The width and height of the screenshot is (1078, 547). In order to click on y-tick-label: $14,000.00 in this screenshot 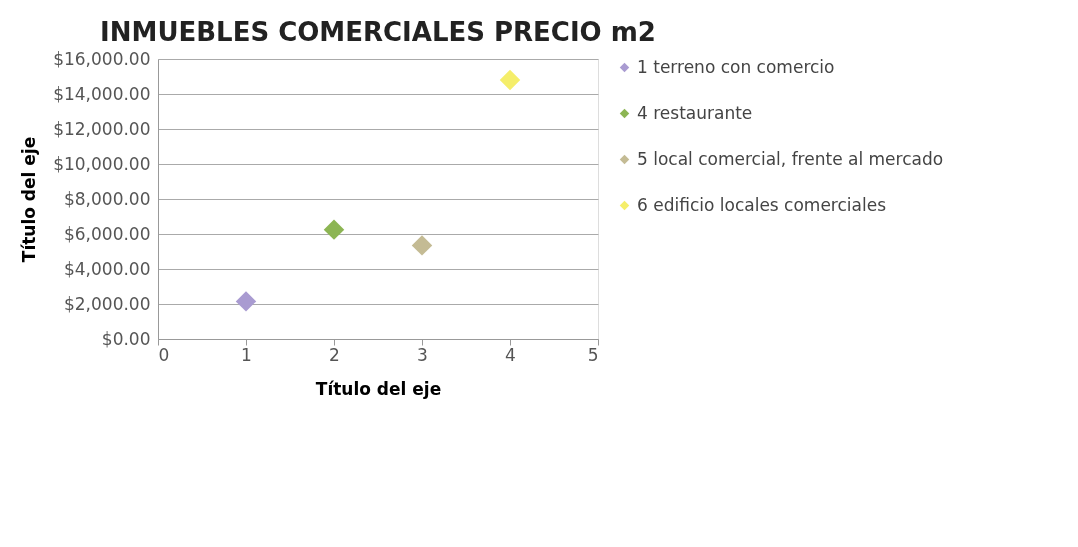, I will do `click(102, 93)`.